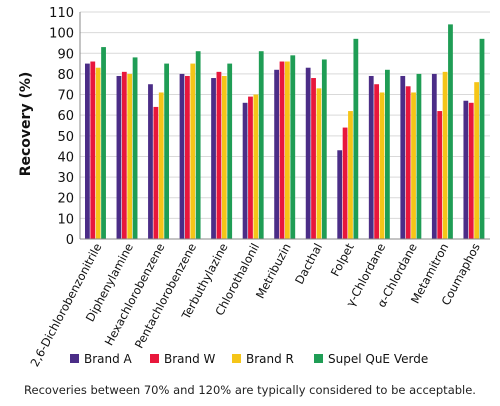  I want to click on y-tick-label: 30, so click(65, 178).